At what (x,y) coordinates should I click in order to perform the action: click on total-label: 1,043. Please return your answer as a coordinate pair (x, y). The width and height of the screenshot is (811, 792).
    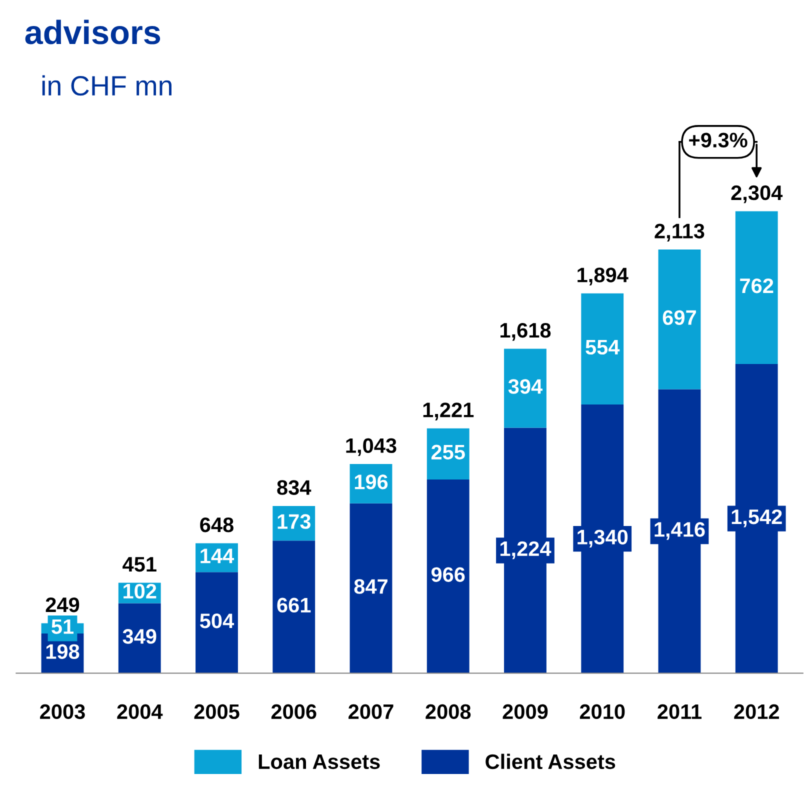
    Looking at the image, I should click on (371, 447).